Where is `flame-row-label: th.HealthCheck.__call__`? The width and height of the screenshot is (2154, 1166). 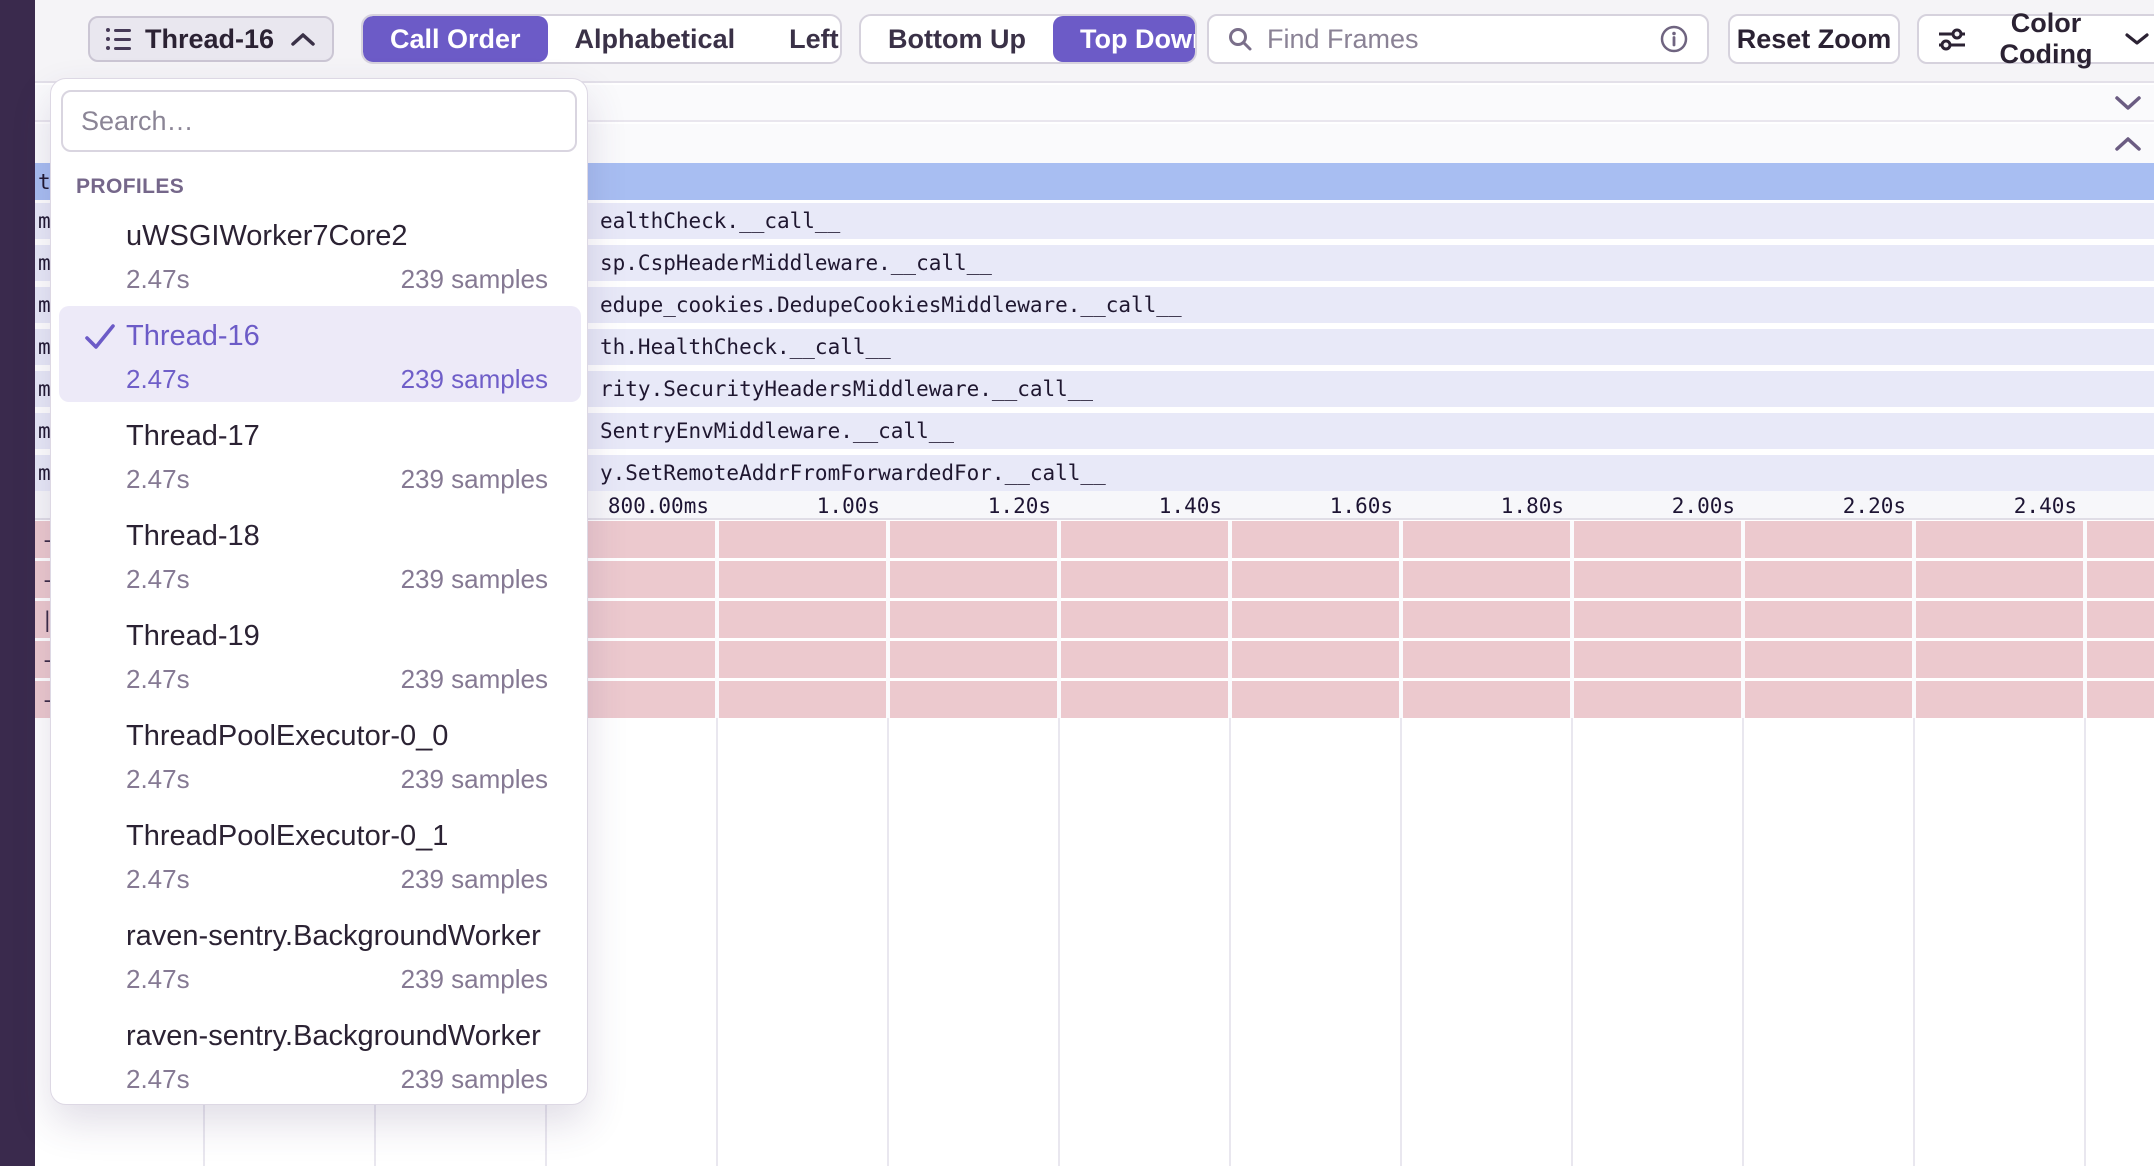 flame-row-label: th.HealthCheck.__call__ is located at coordinates (745, 347).